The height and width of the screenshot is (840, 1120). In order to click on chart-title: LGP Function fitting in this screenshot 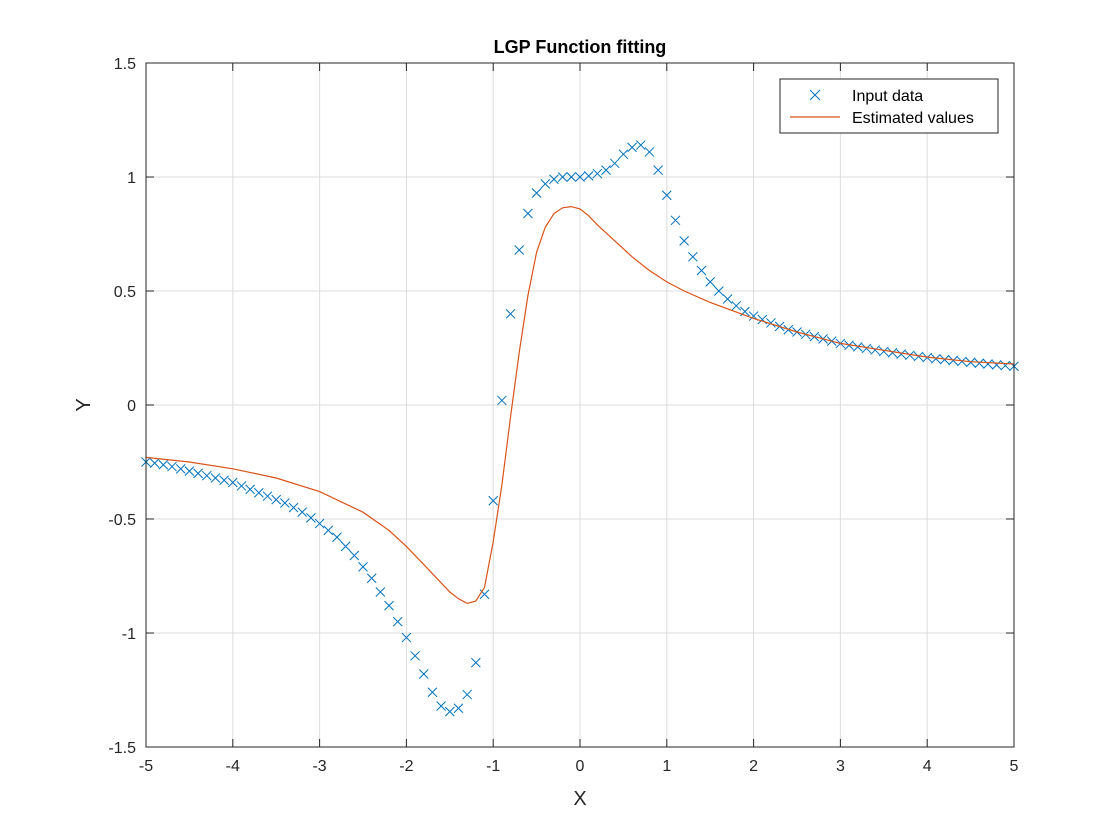, I will do `click(580, 47)`.